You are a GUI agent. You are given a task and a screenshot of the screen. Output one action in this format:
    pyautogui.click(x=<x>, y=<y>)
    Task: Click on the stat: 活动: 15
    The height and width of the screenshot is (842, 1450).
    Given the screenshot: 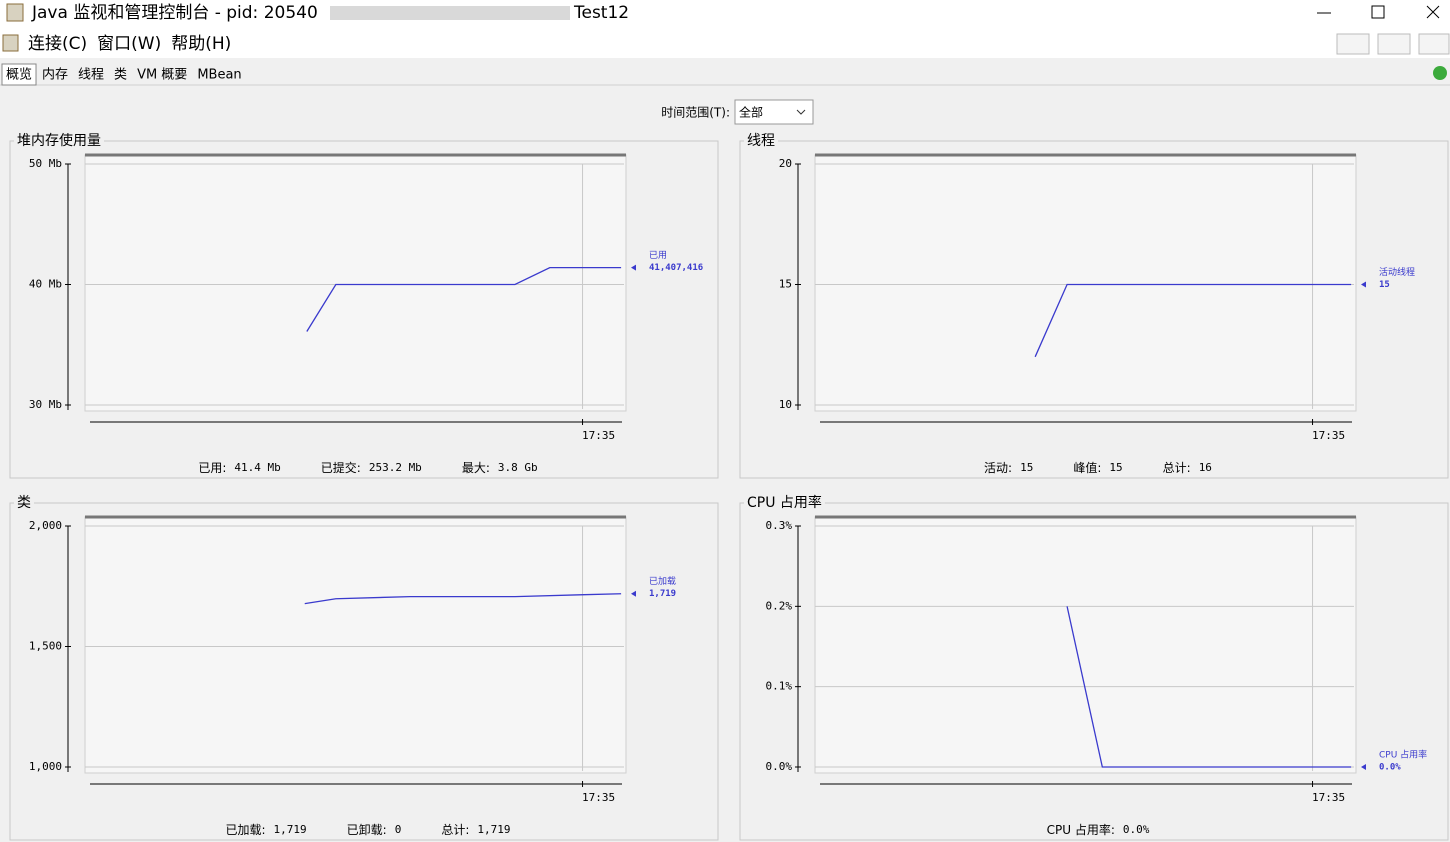 What is the action you would take?
    pyautogui.click(x=1008, y=468)
    